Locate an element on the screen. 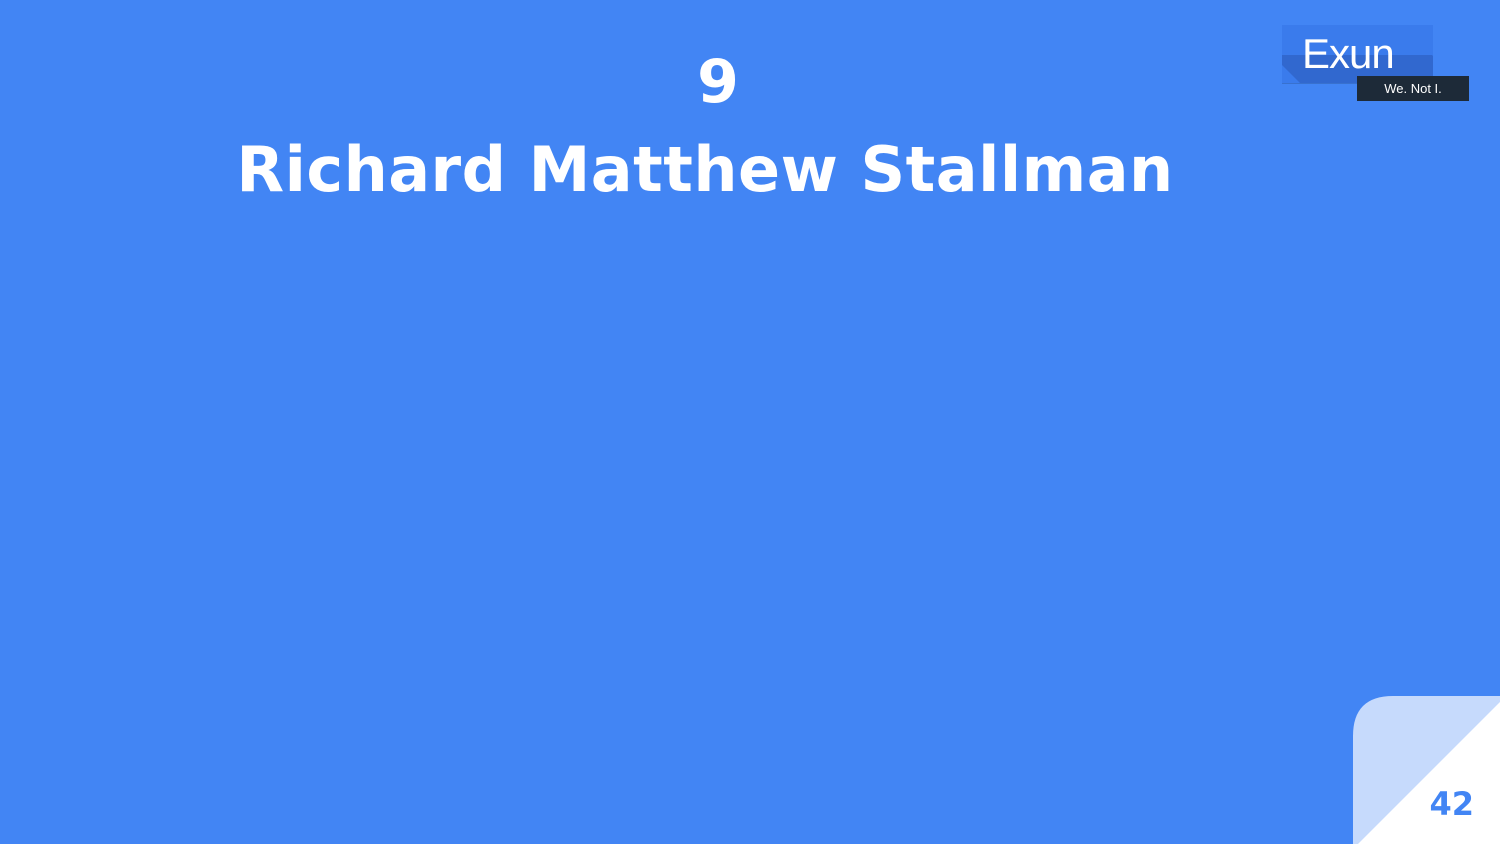 The width and height of the screenshot is (1500, 844). logo-wordmark: Exun is located at coordinates (1348, 53).